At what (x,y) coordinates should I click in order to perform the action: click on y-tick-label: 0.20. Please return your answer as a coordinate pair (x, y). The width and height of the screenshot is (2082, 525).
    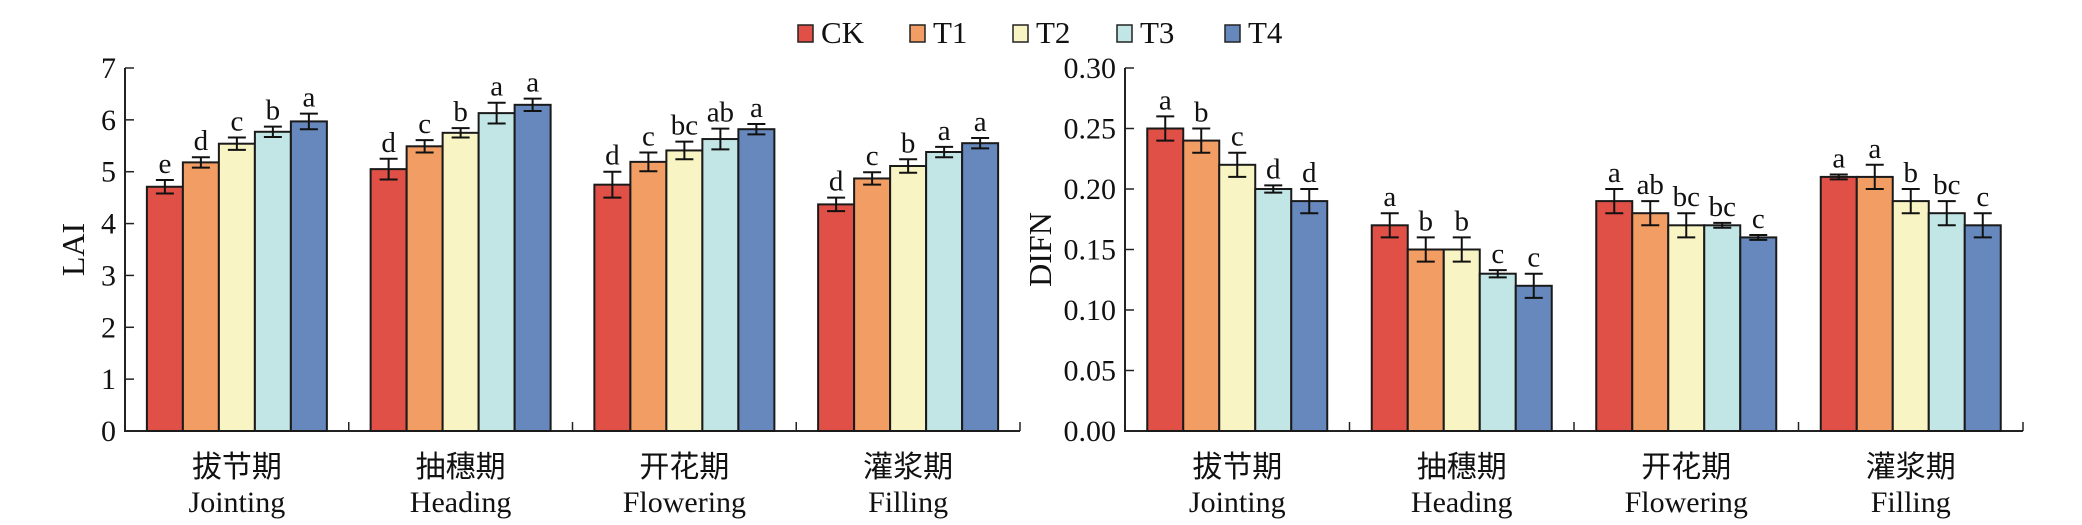
    Looking at the image, I should click on (1090, 189).